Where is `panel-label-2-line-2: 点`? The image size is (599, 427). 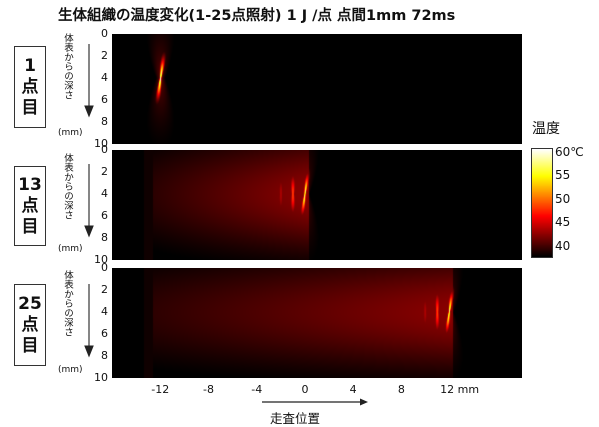
panel-label-2-line-2: 点 is located at coordinates (30, 205).